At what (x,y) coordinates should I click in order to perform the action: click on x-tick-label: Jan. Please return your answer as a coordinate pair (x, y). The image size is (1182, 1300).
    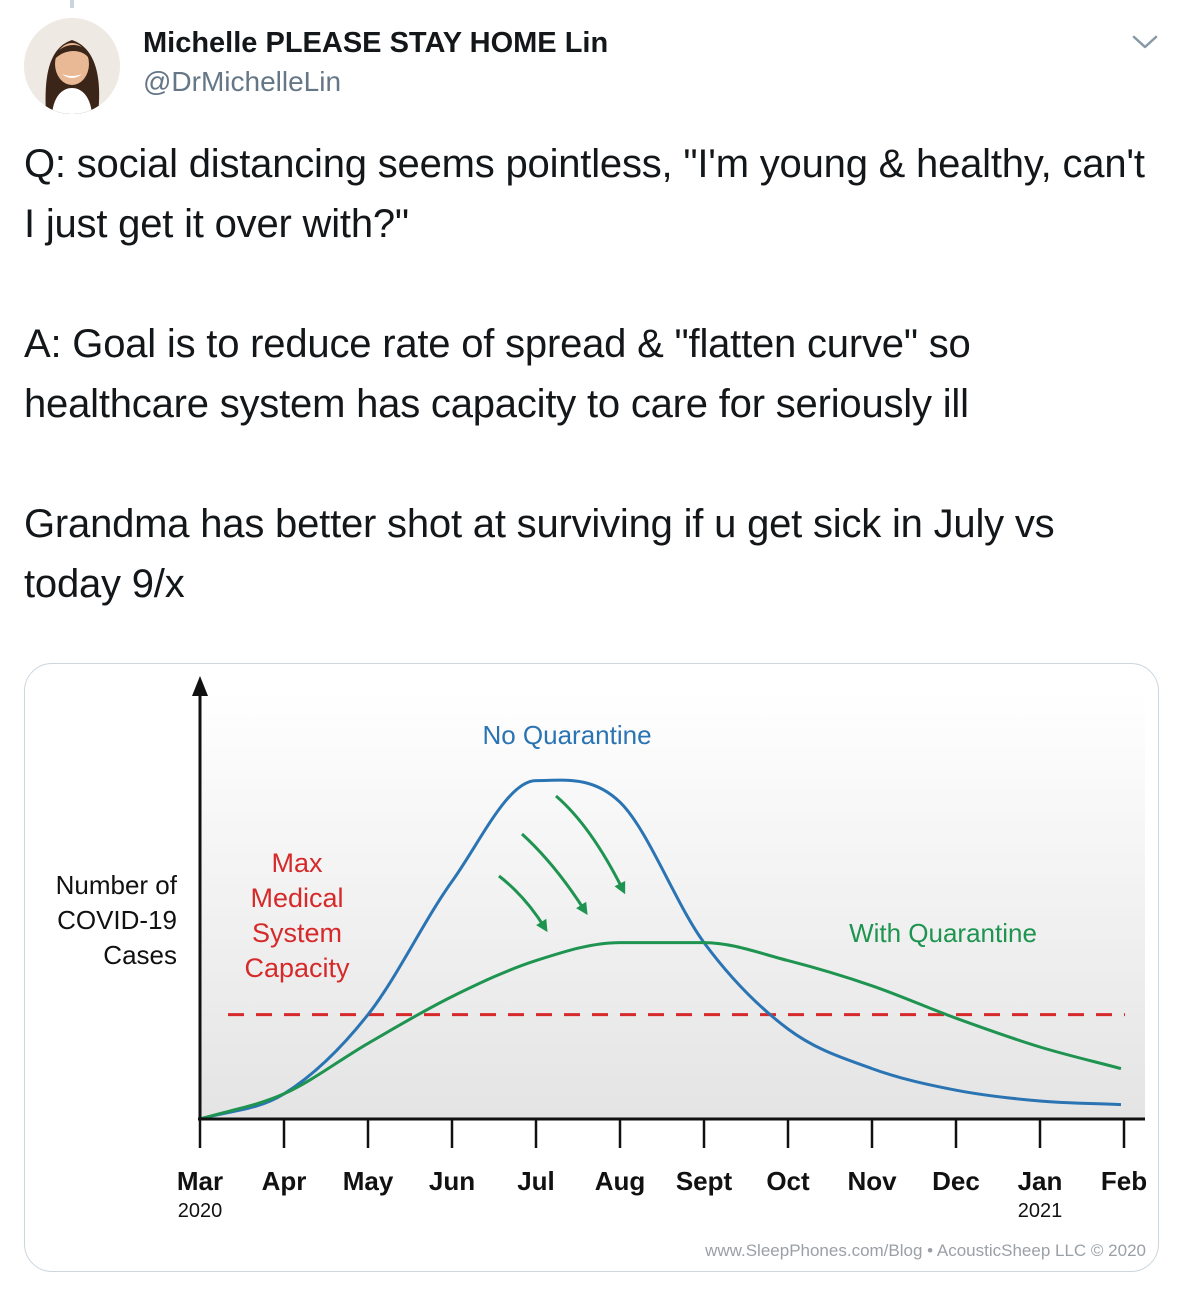
    Looking at the image, I should click on (1040, 1181).